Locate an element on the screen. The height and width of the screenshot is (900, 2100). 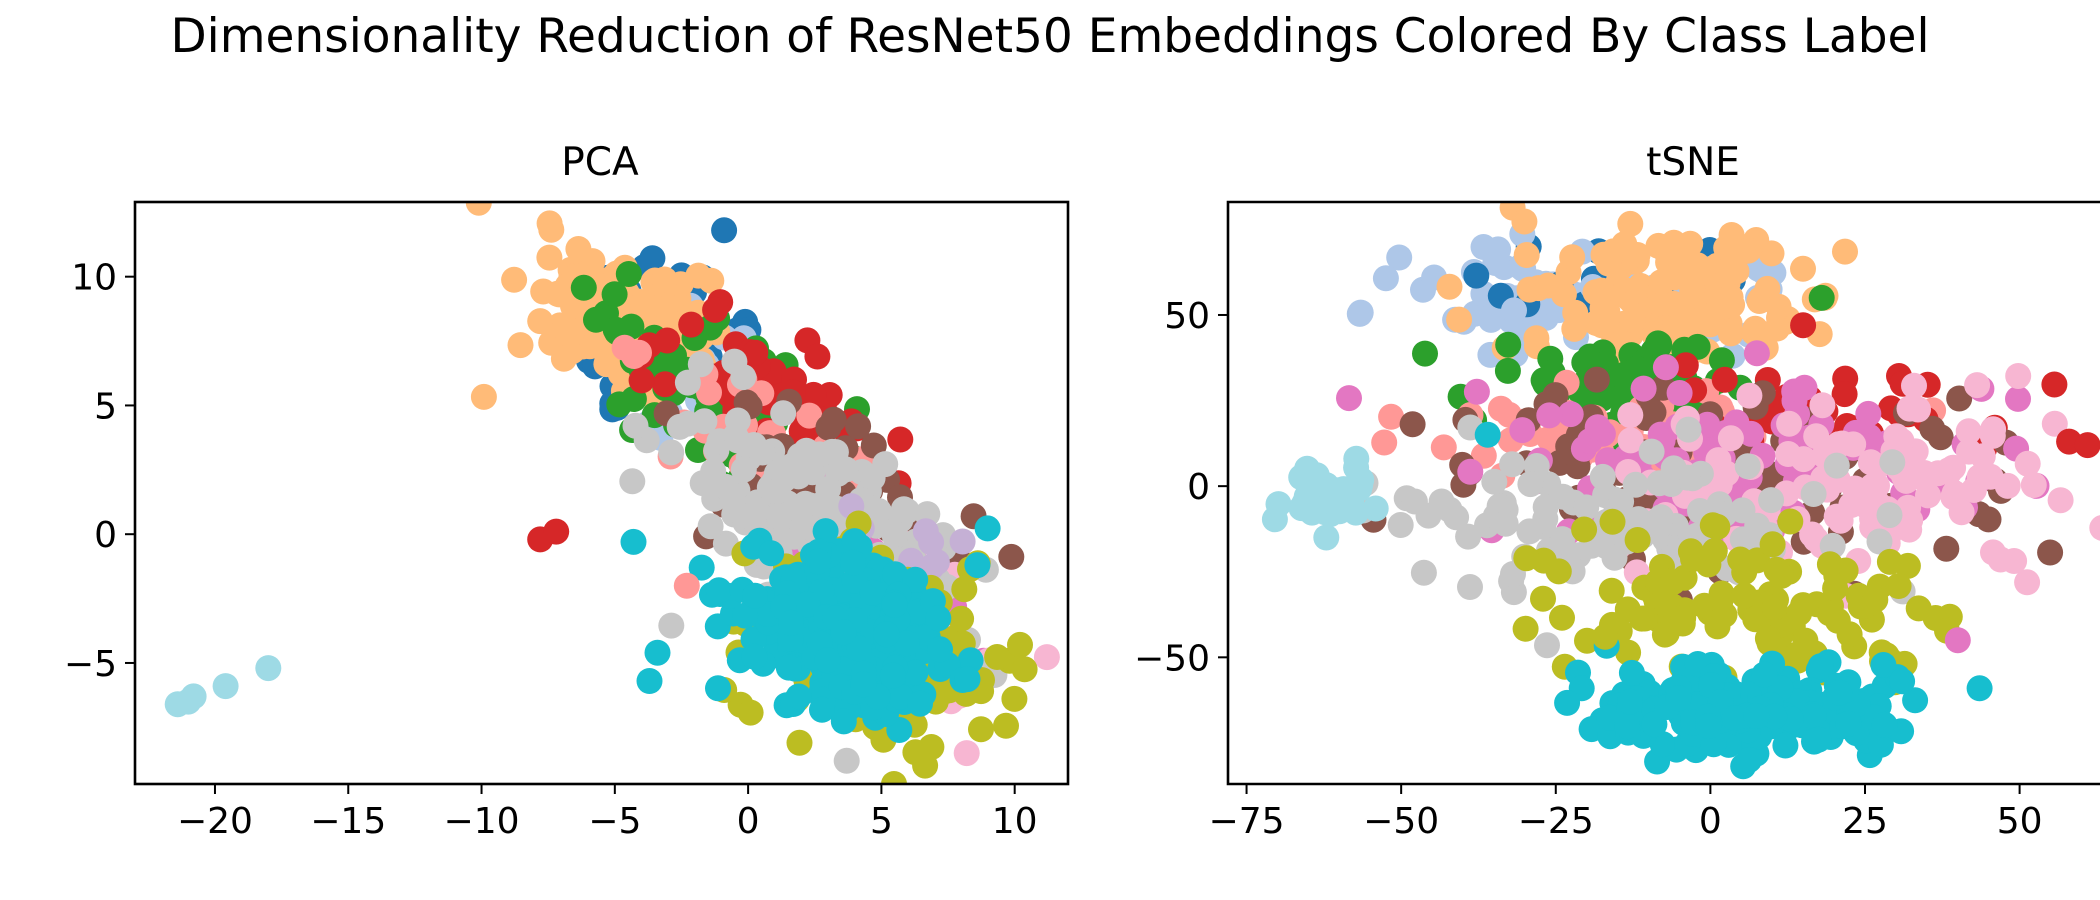
tsne-x-tick-label: −25 is located at coordinates (1556, 821).